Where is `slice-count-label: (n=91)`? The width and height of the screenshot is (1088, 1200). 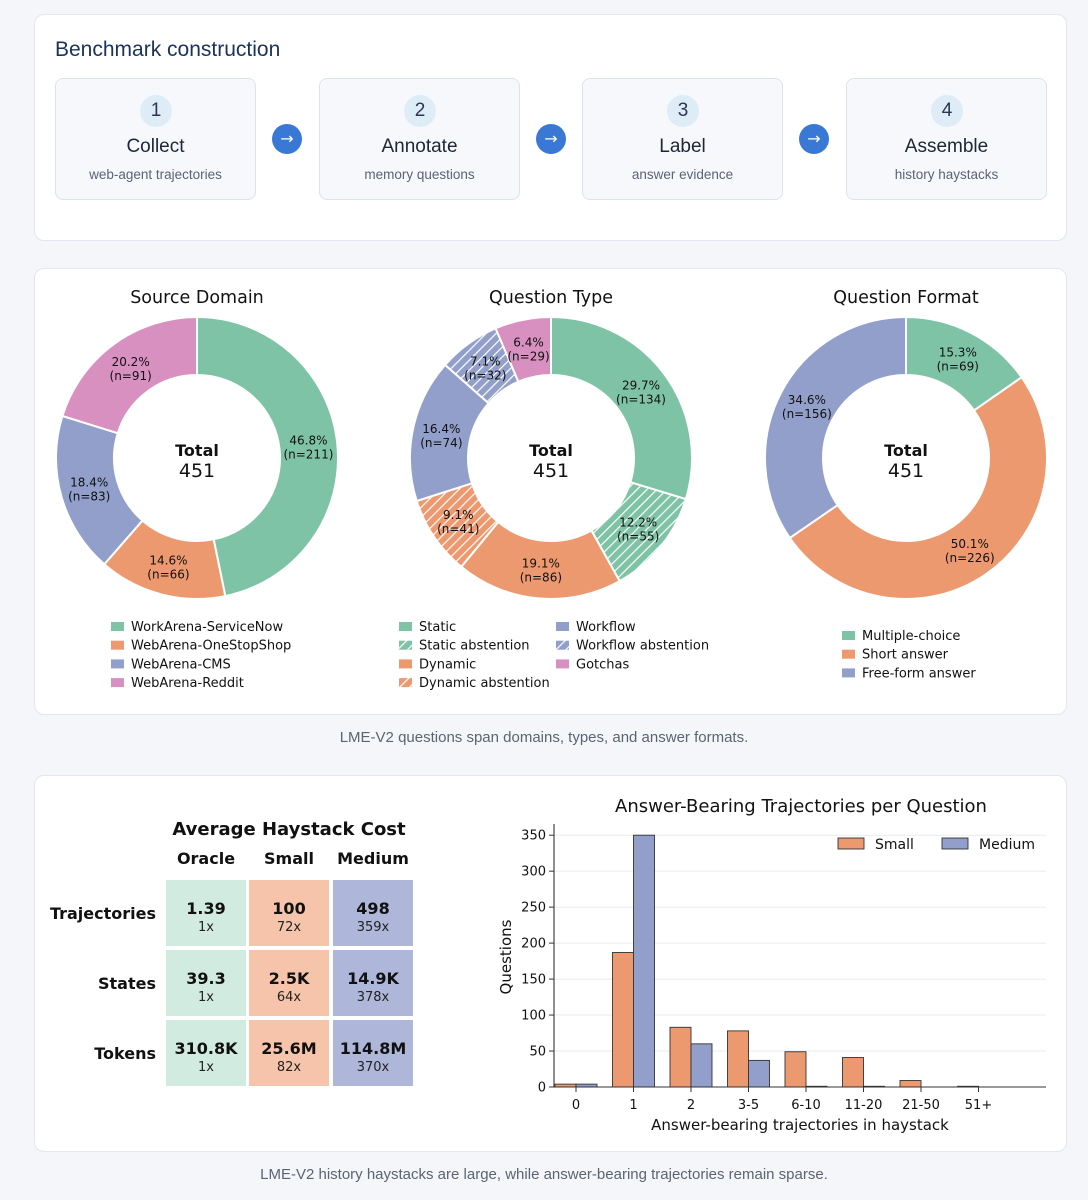 slice-count-label: (n=91) is located at coordinates (131, 376).